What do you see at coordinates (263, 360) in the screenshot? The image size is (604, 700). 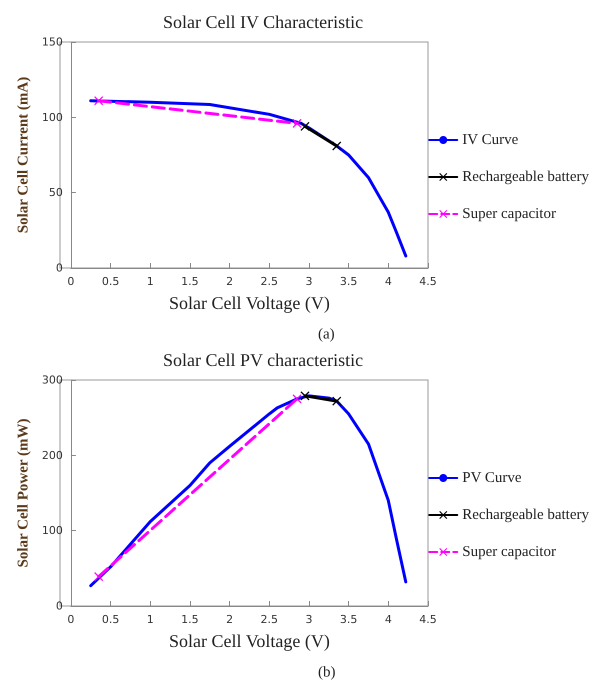 I see `chart-title: Solar Cell PV characteristic` at bounding box center [263, 360].